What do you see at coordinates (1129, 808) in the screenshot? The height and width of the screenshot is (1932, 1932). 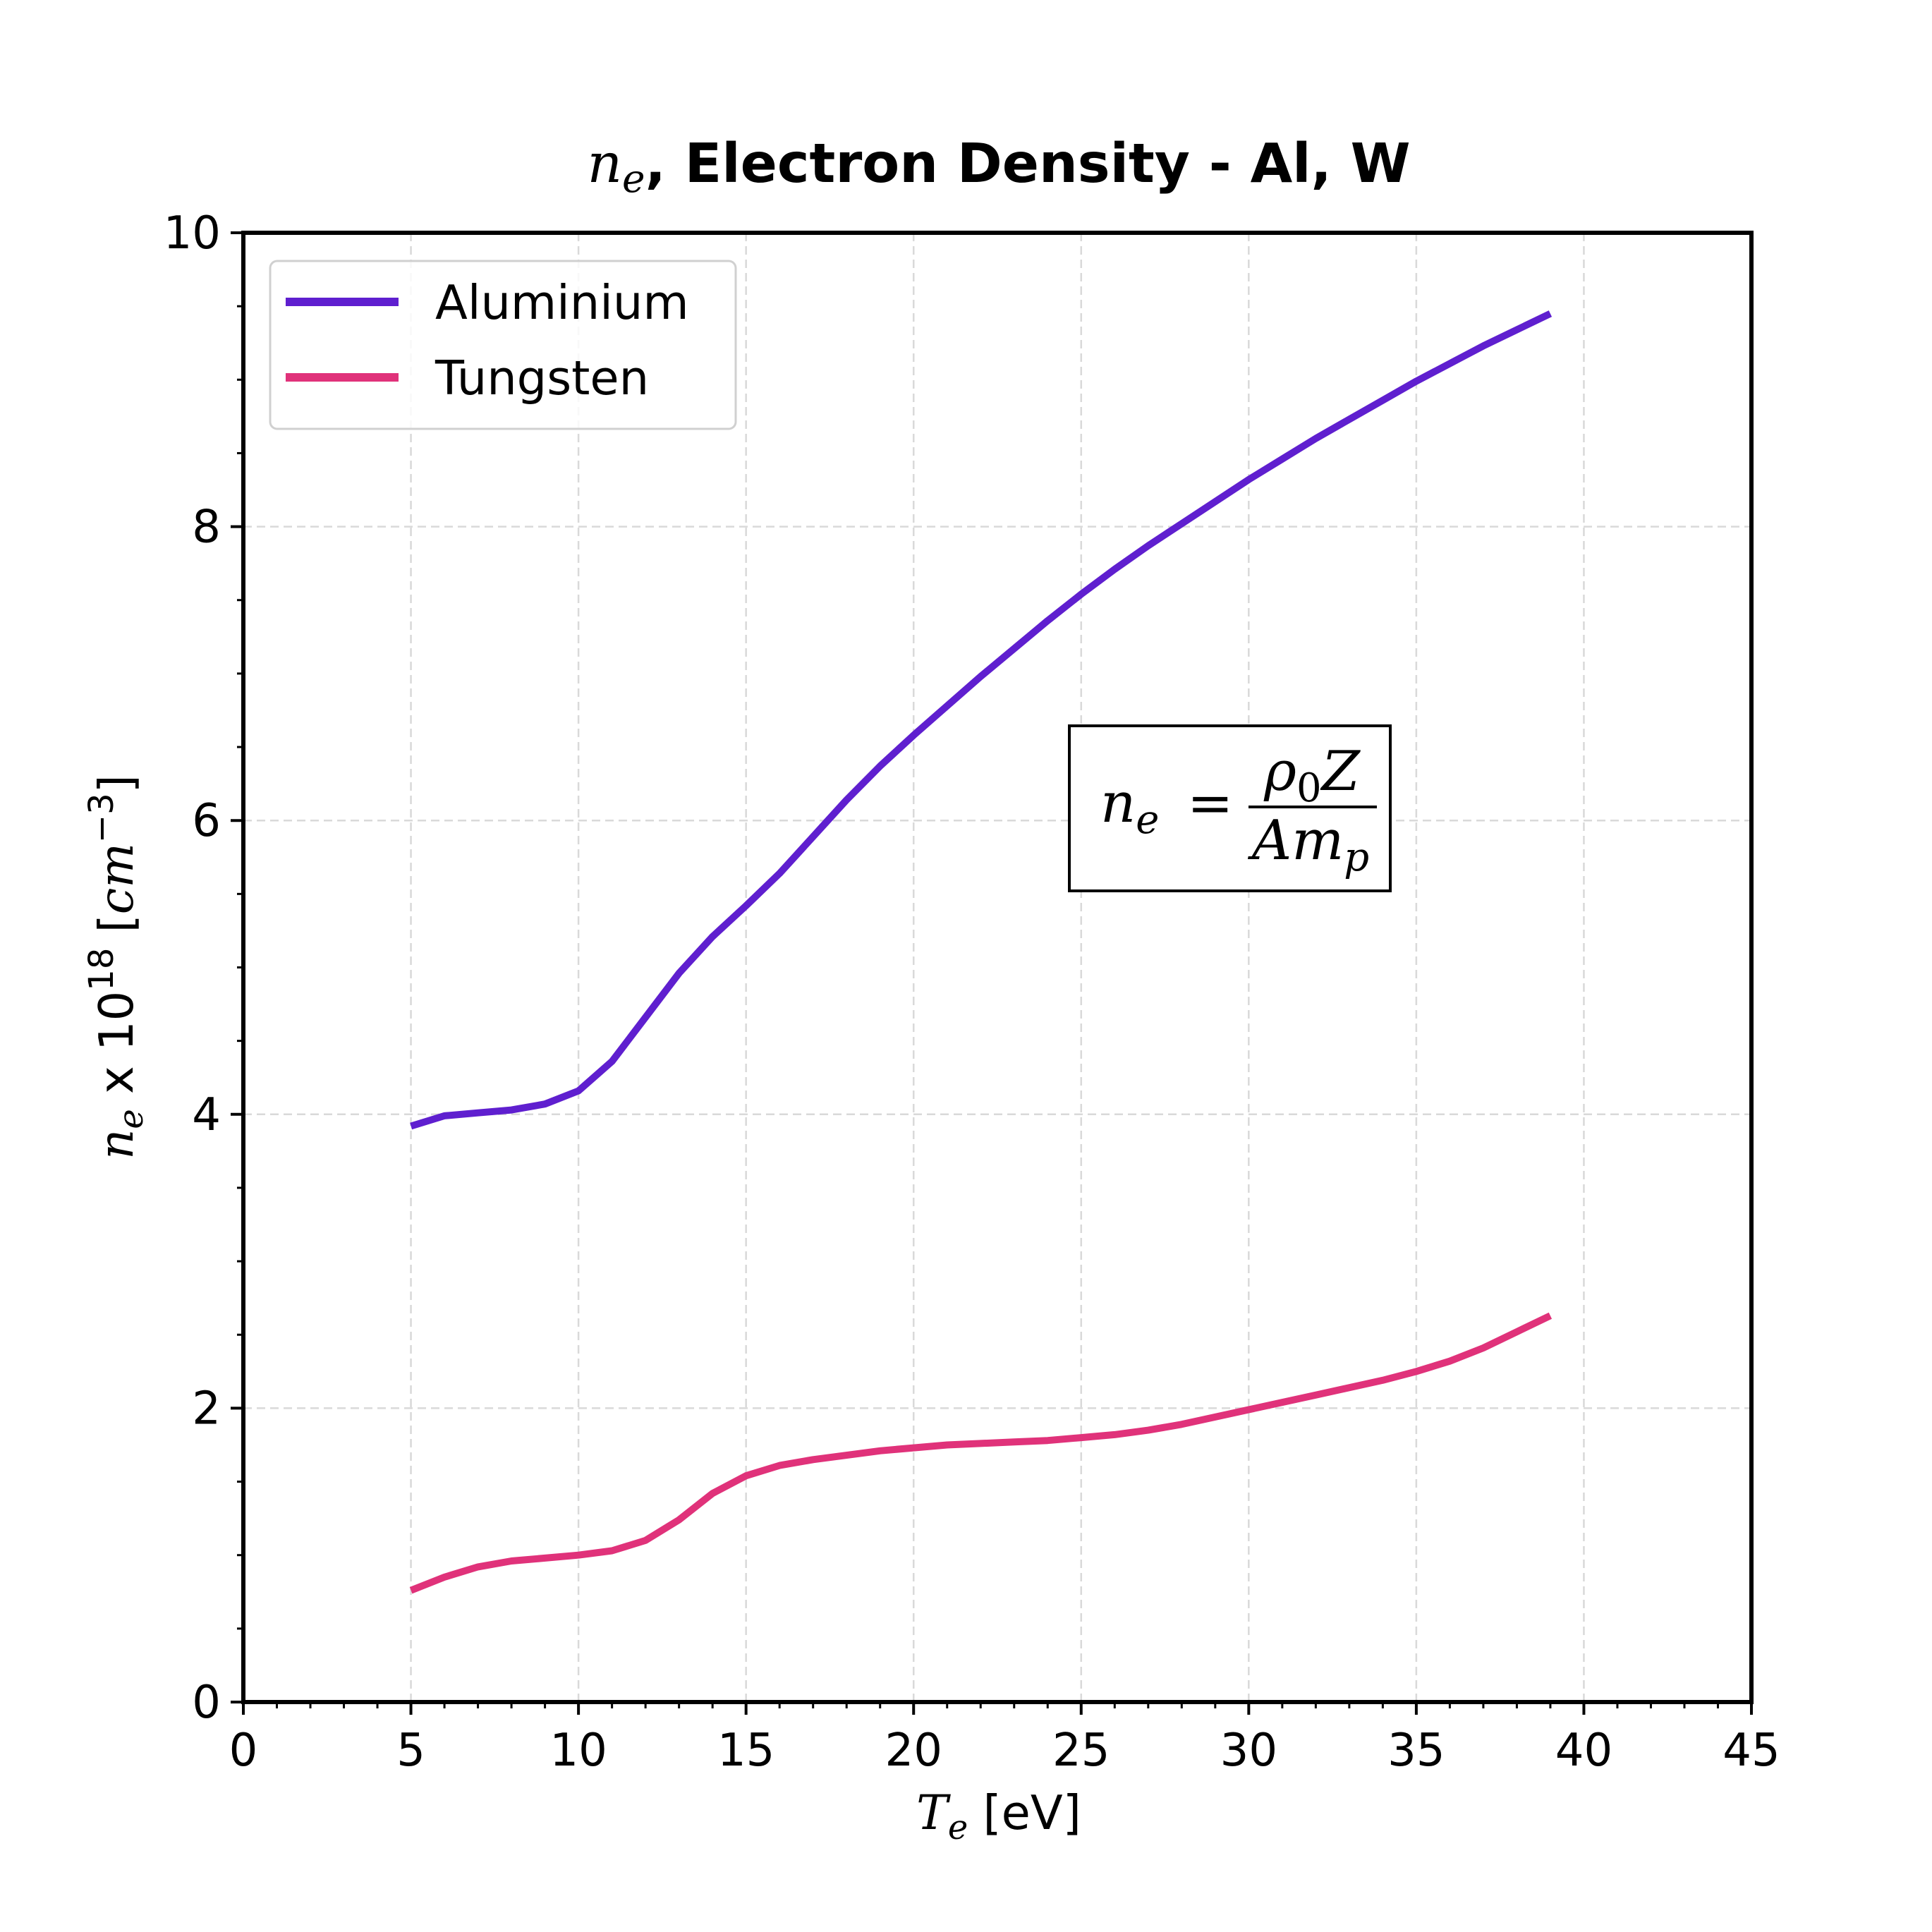 I see `formula-lhs: ne` at bounding box center [1129, 808].